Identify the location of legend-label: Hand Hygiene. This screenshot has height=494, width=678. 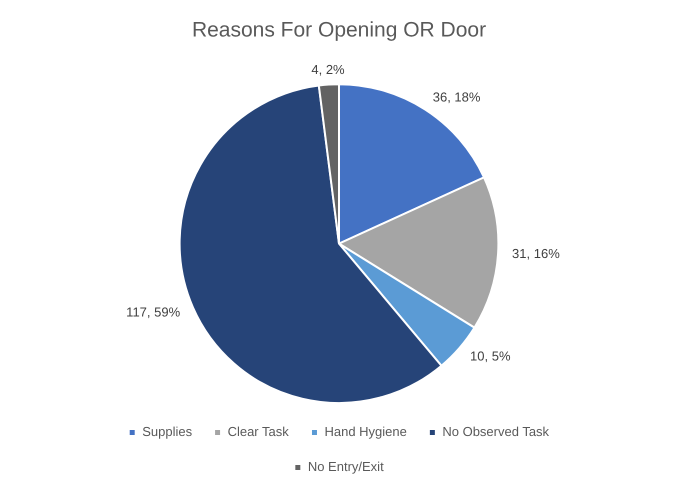
(365, 432).